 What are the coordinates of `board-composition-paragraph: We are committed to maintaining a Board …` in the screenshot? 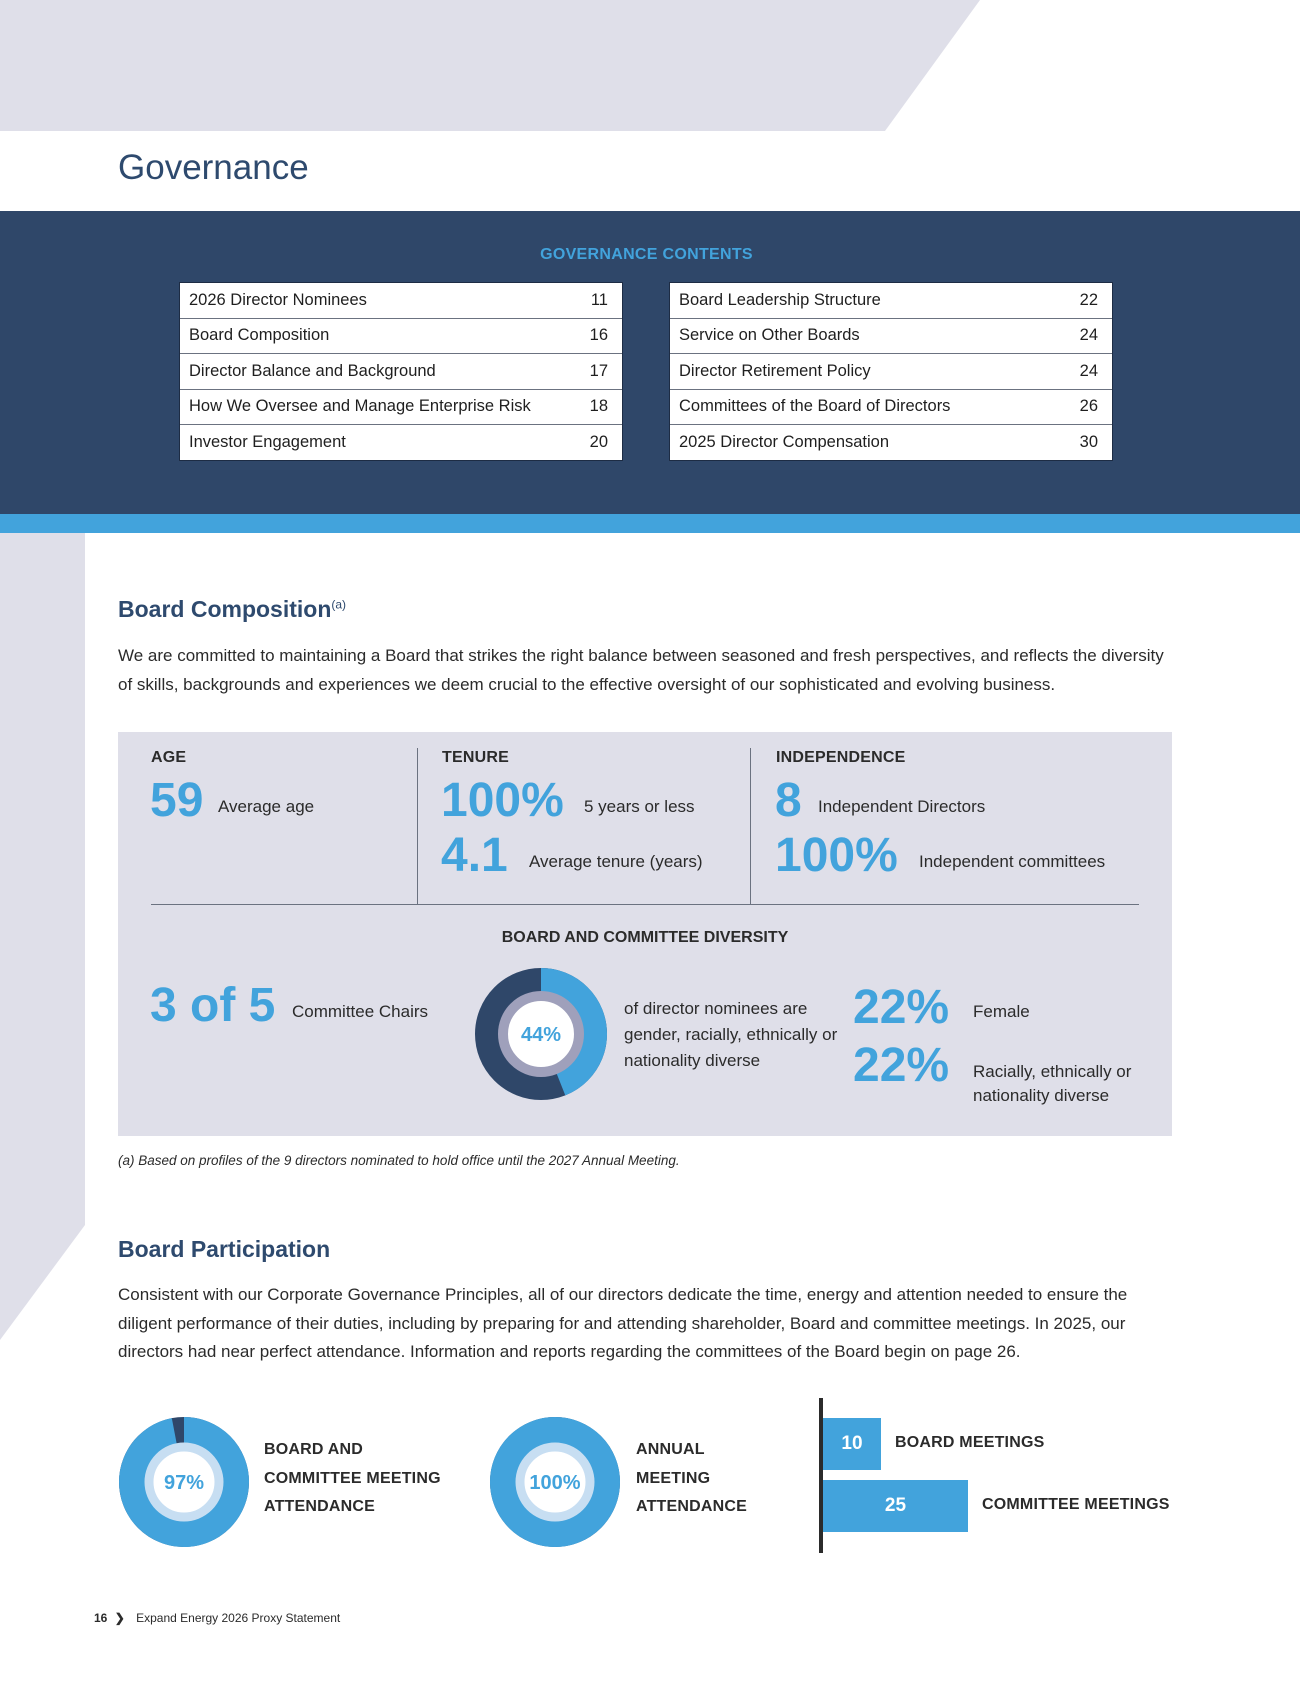 It's located at (641, 670).